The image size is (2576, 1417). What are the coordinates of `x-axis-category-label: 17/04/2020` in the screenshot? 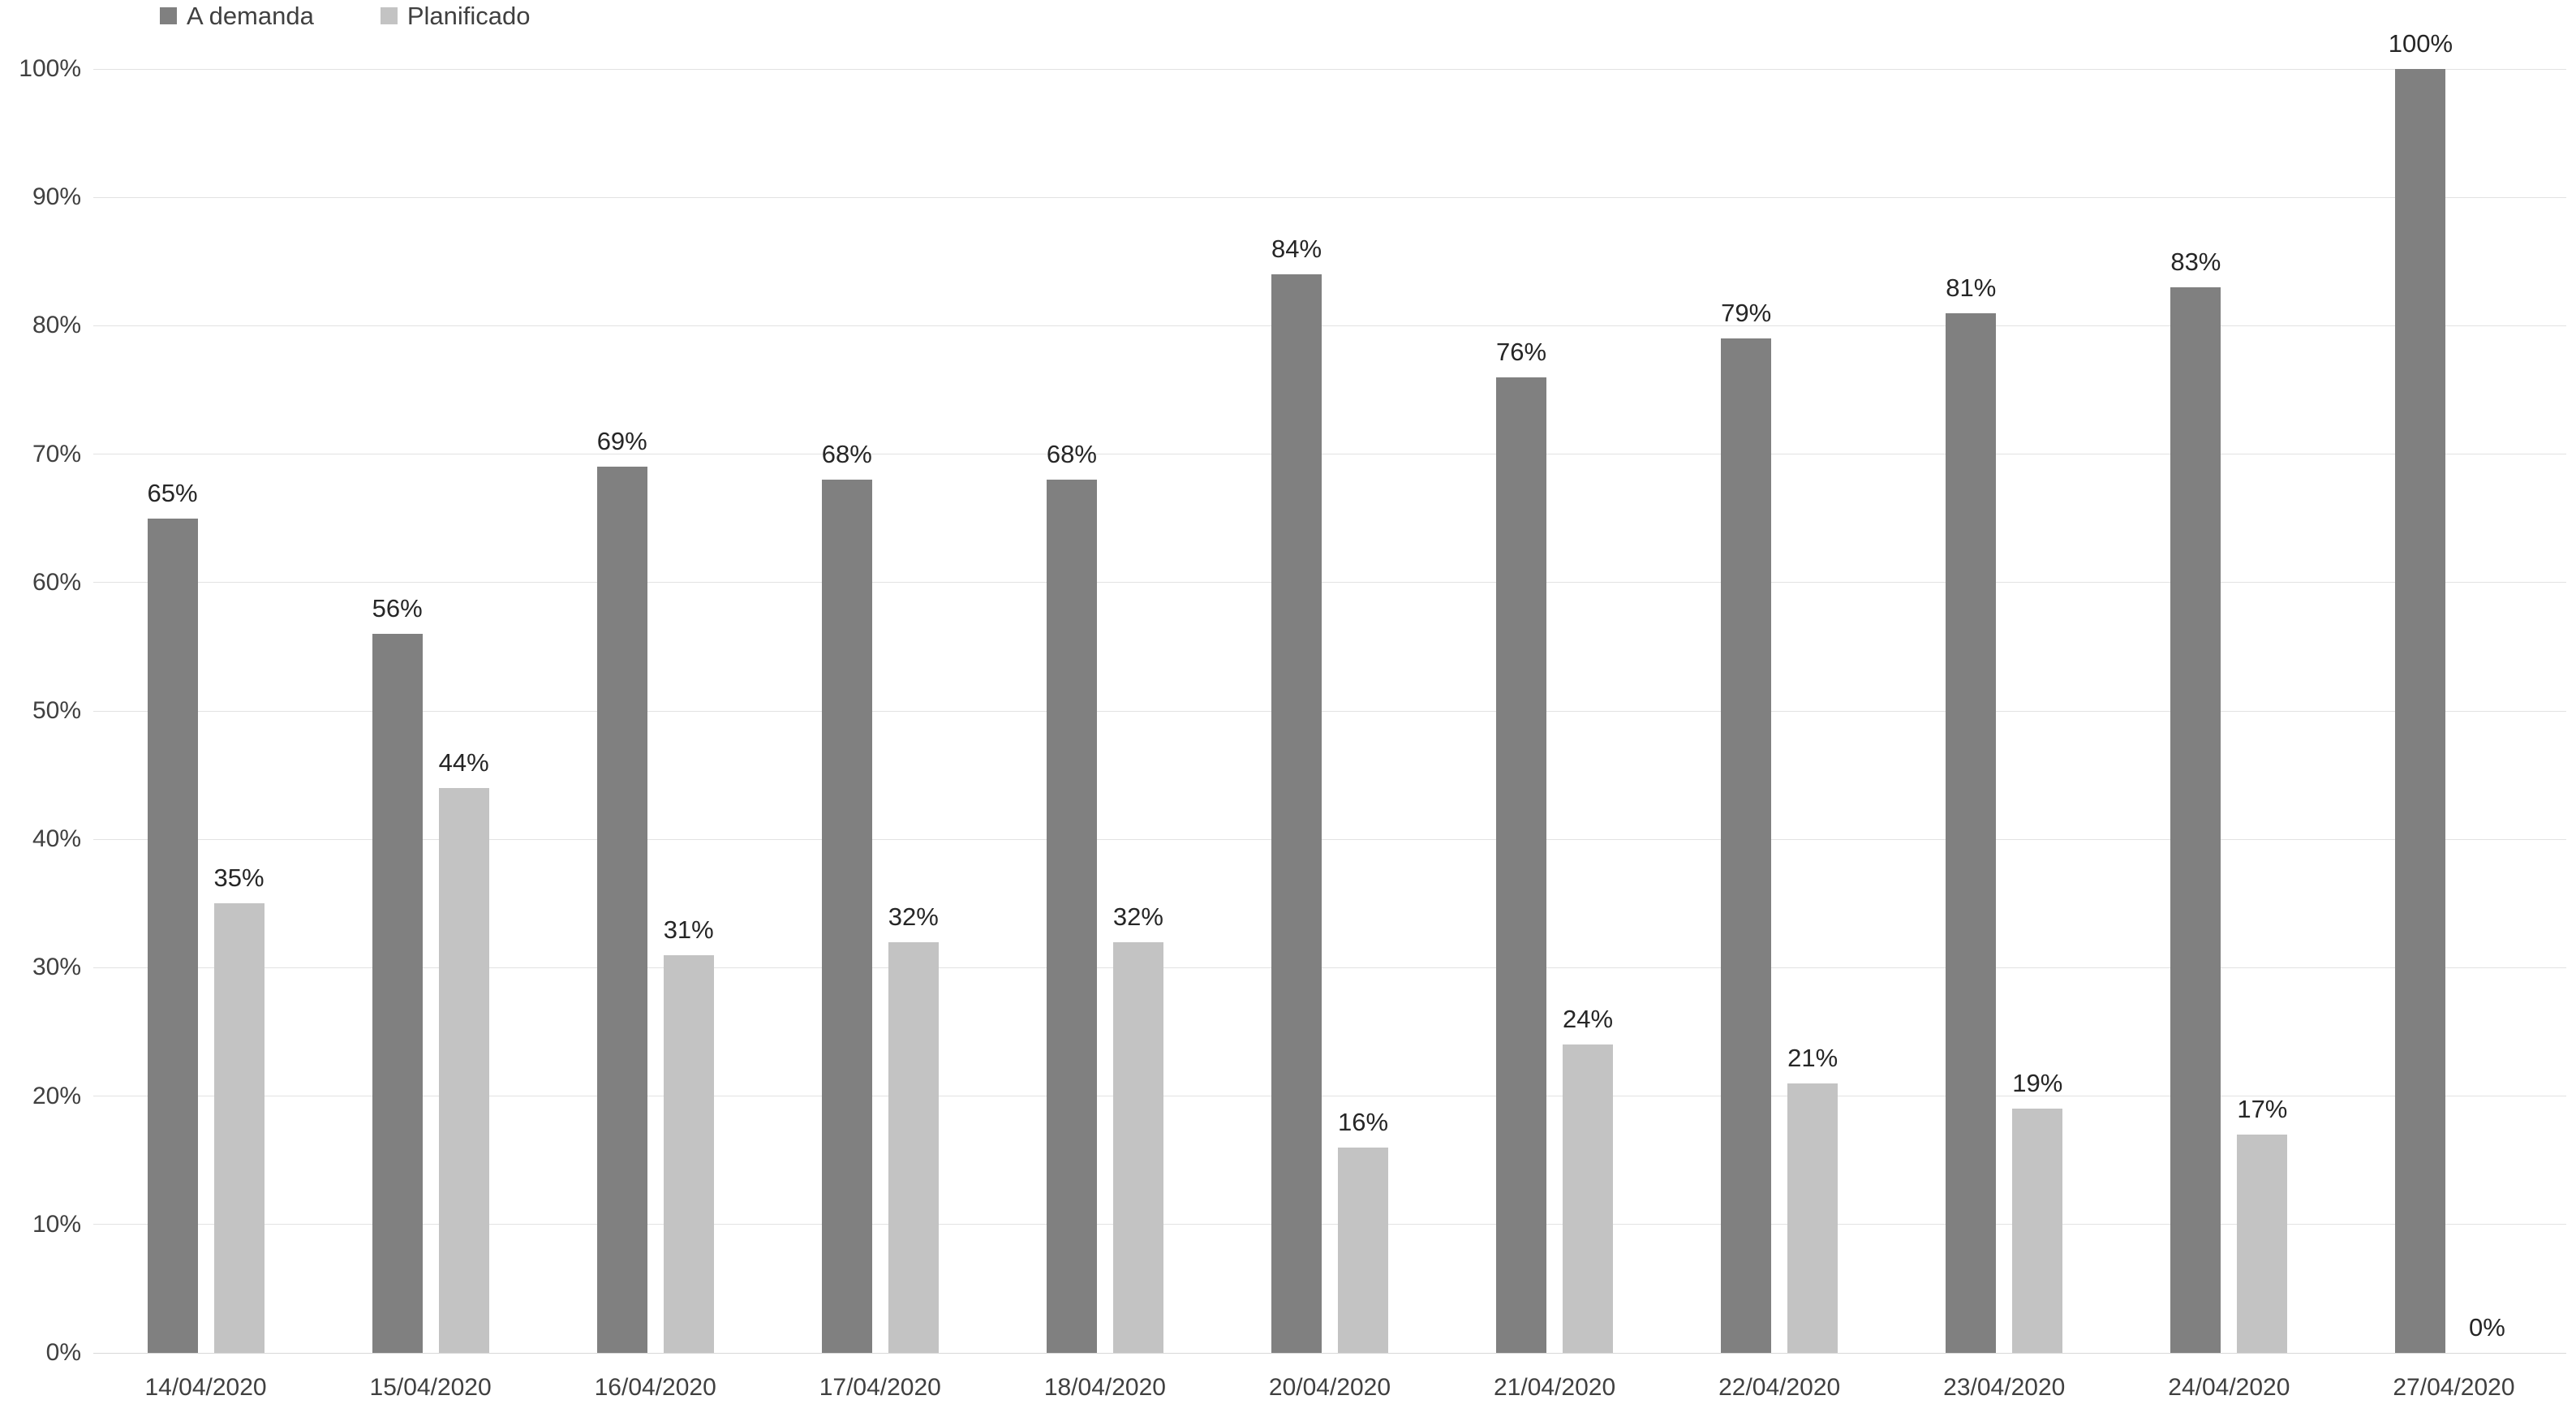 It's located at (880, 1387).